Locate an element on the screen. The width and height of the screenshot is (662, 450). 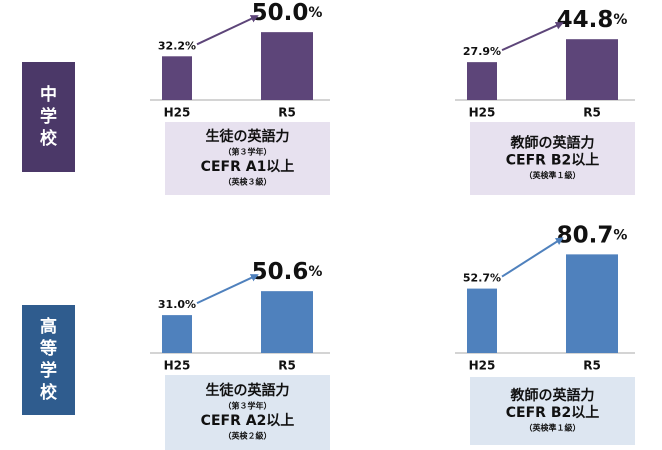
data-label: 31.0% is located at coordinates (177, 304).